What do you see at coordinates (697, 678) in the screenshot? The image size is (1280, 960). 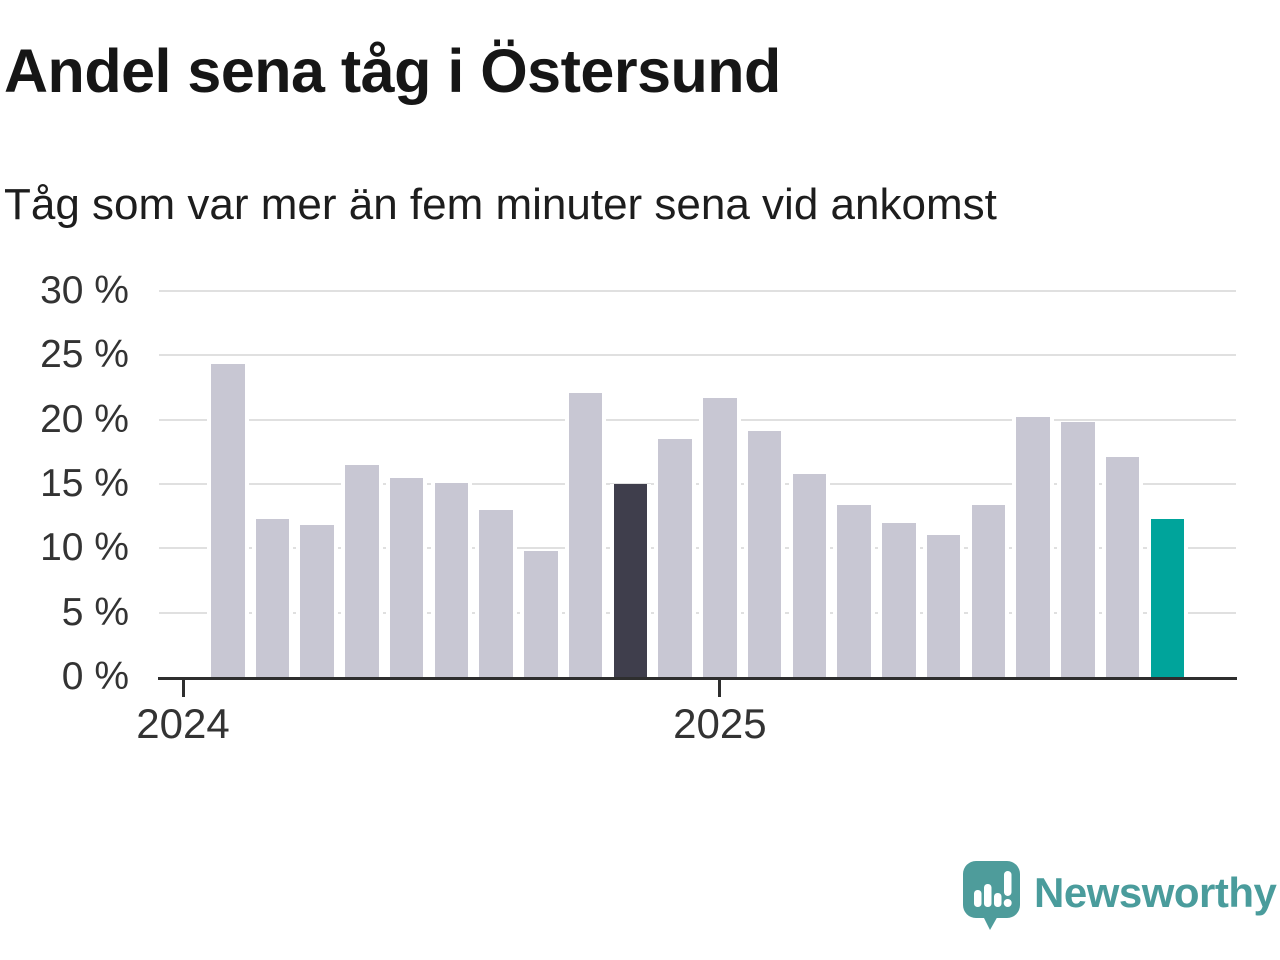 I see `x-axis-line` at bounding box center [697, 678].